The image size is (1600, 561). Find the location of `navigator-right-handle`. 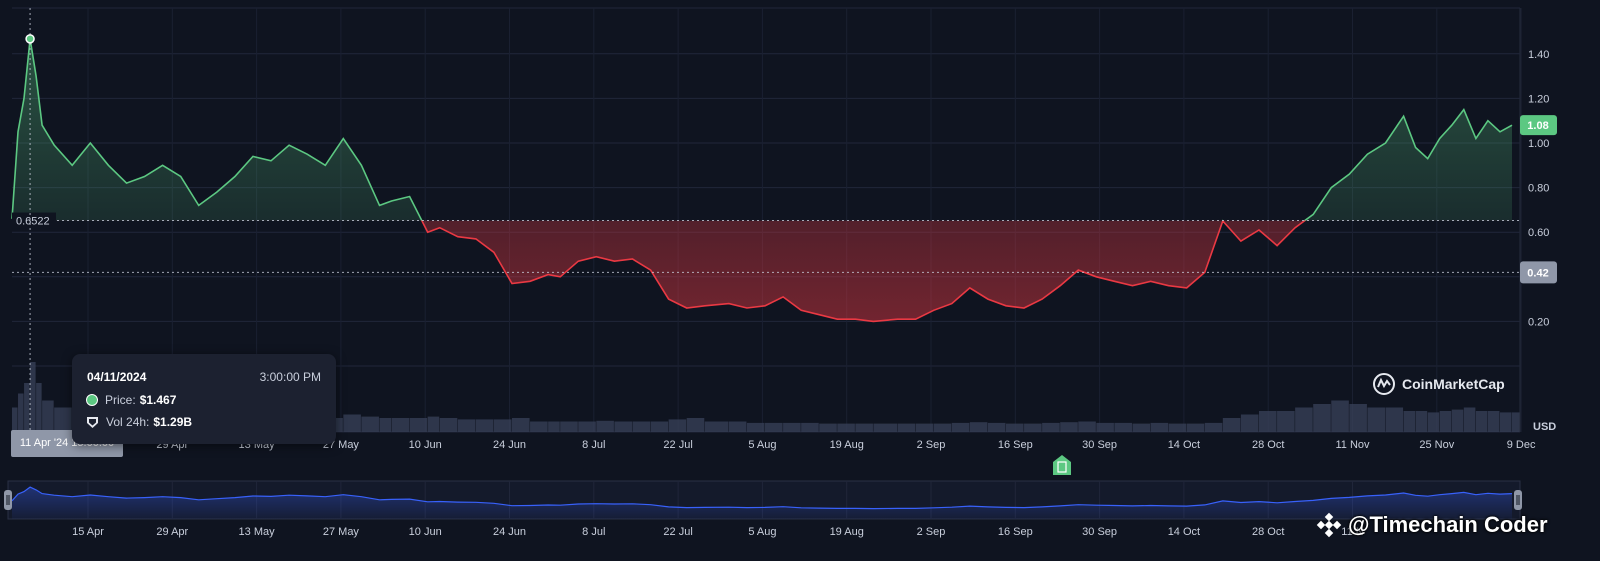

navigator-right-handle is located at coordinates (1518, 500).